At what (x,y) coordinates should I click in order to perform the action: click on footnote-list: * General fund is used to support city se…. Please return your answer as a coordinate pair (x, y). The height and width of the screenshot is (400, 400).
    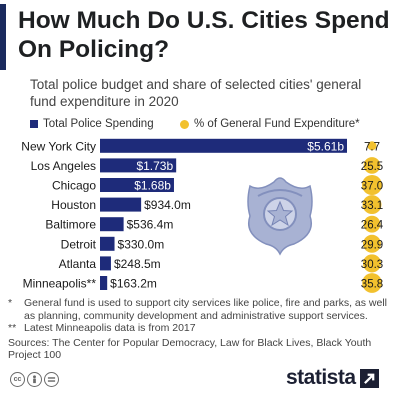
    Looking at the image, I should click on (202, 316).